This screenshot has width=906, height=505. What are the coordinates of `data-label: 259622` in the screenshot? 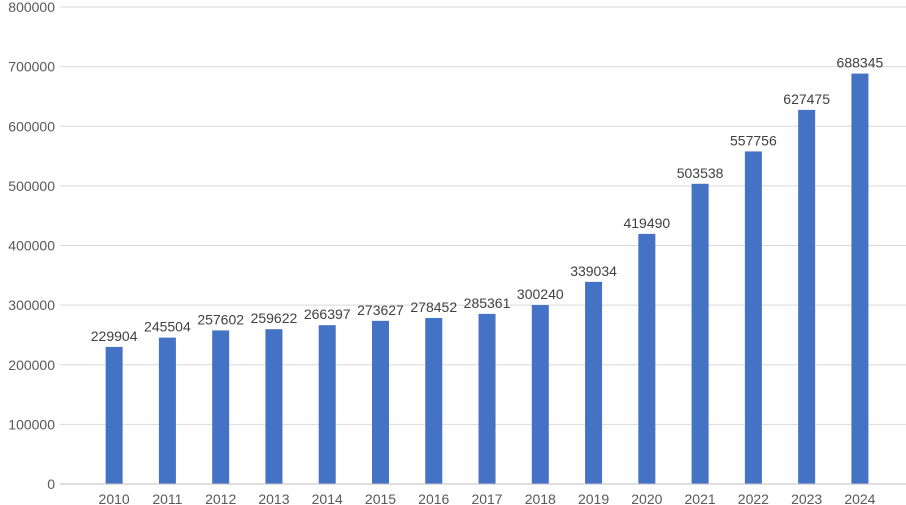 It's located at (274, 318).